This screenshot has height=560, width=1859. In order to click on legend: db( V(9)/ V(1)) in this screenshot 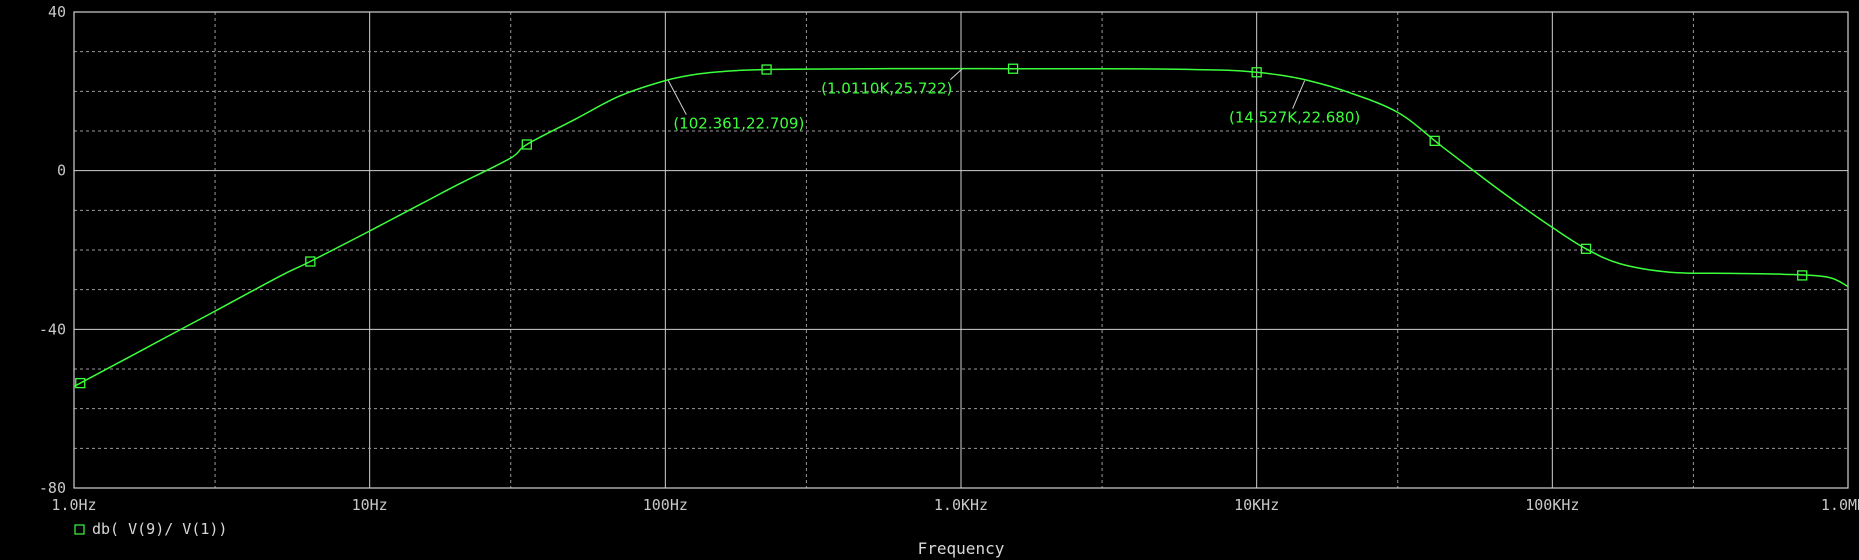, I will do `click(151, 529)`.